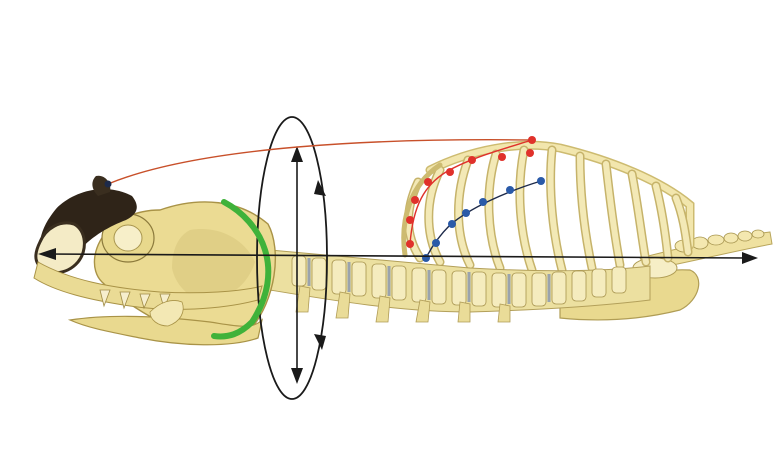 Image resolution: width=784 pixels, height=476 pixels. I want to click on rotation-arrowhead-bottom-icon, so click(320, 342).